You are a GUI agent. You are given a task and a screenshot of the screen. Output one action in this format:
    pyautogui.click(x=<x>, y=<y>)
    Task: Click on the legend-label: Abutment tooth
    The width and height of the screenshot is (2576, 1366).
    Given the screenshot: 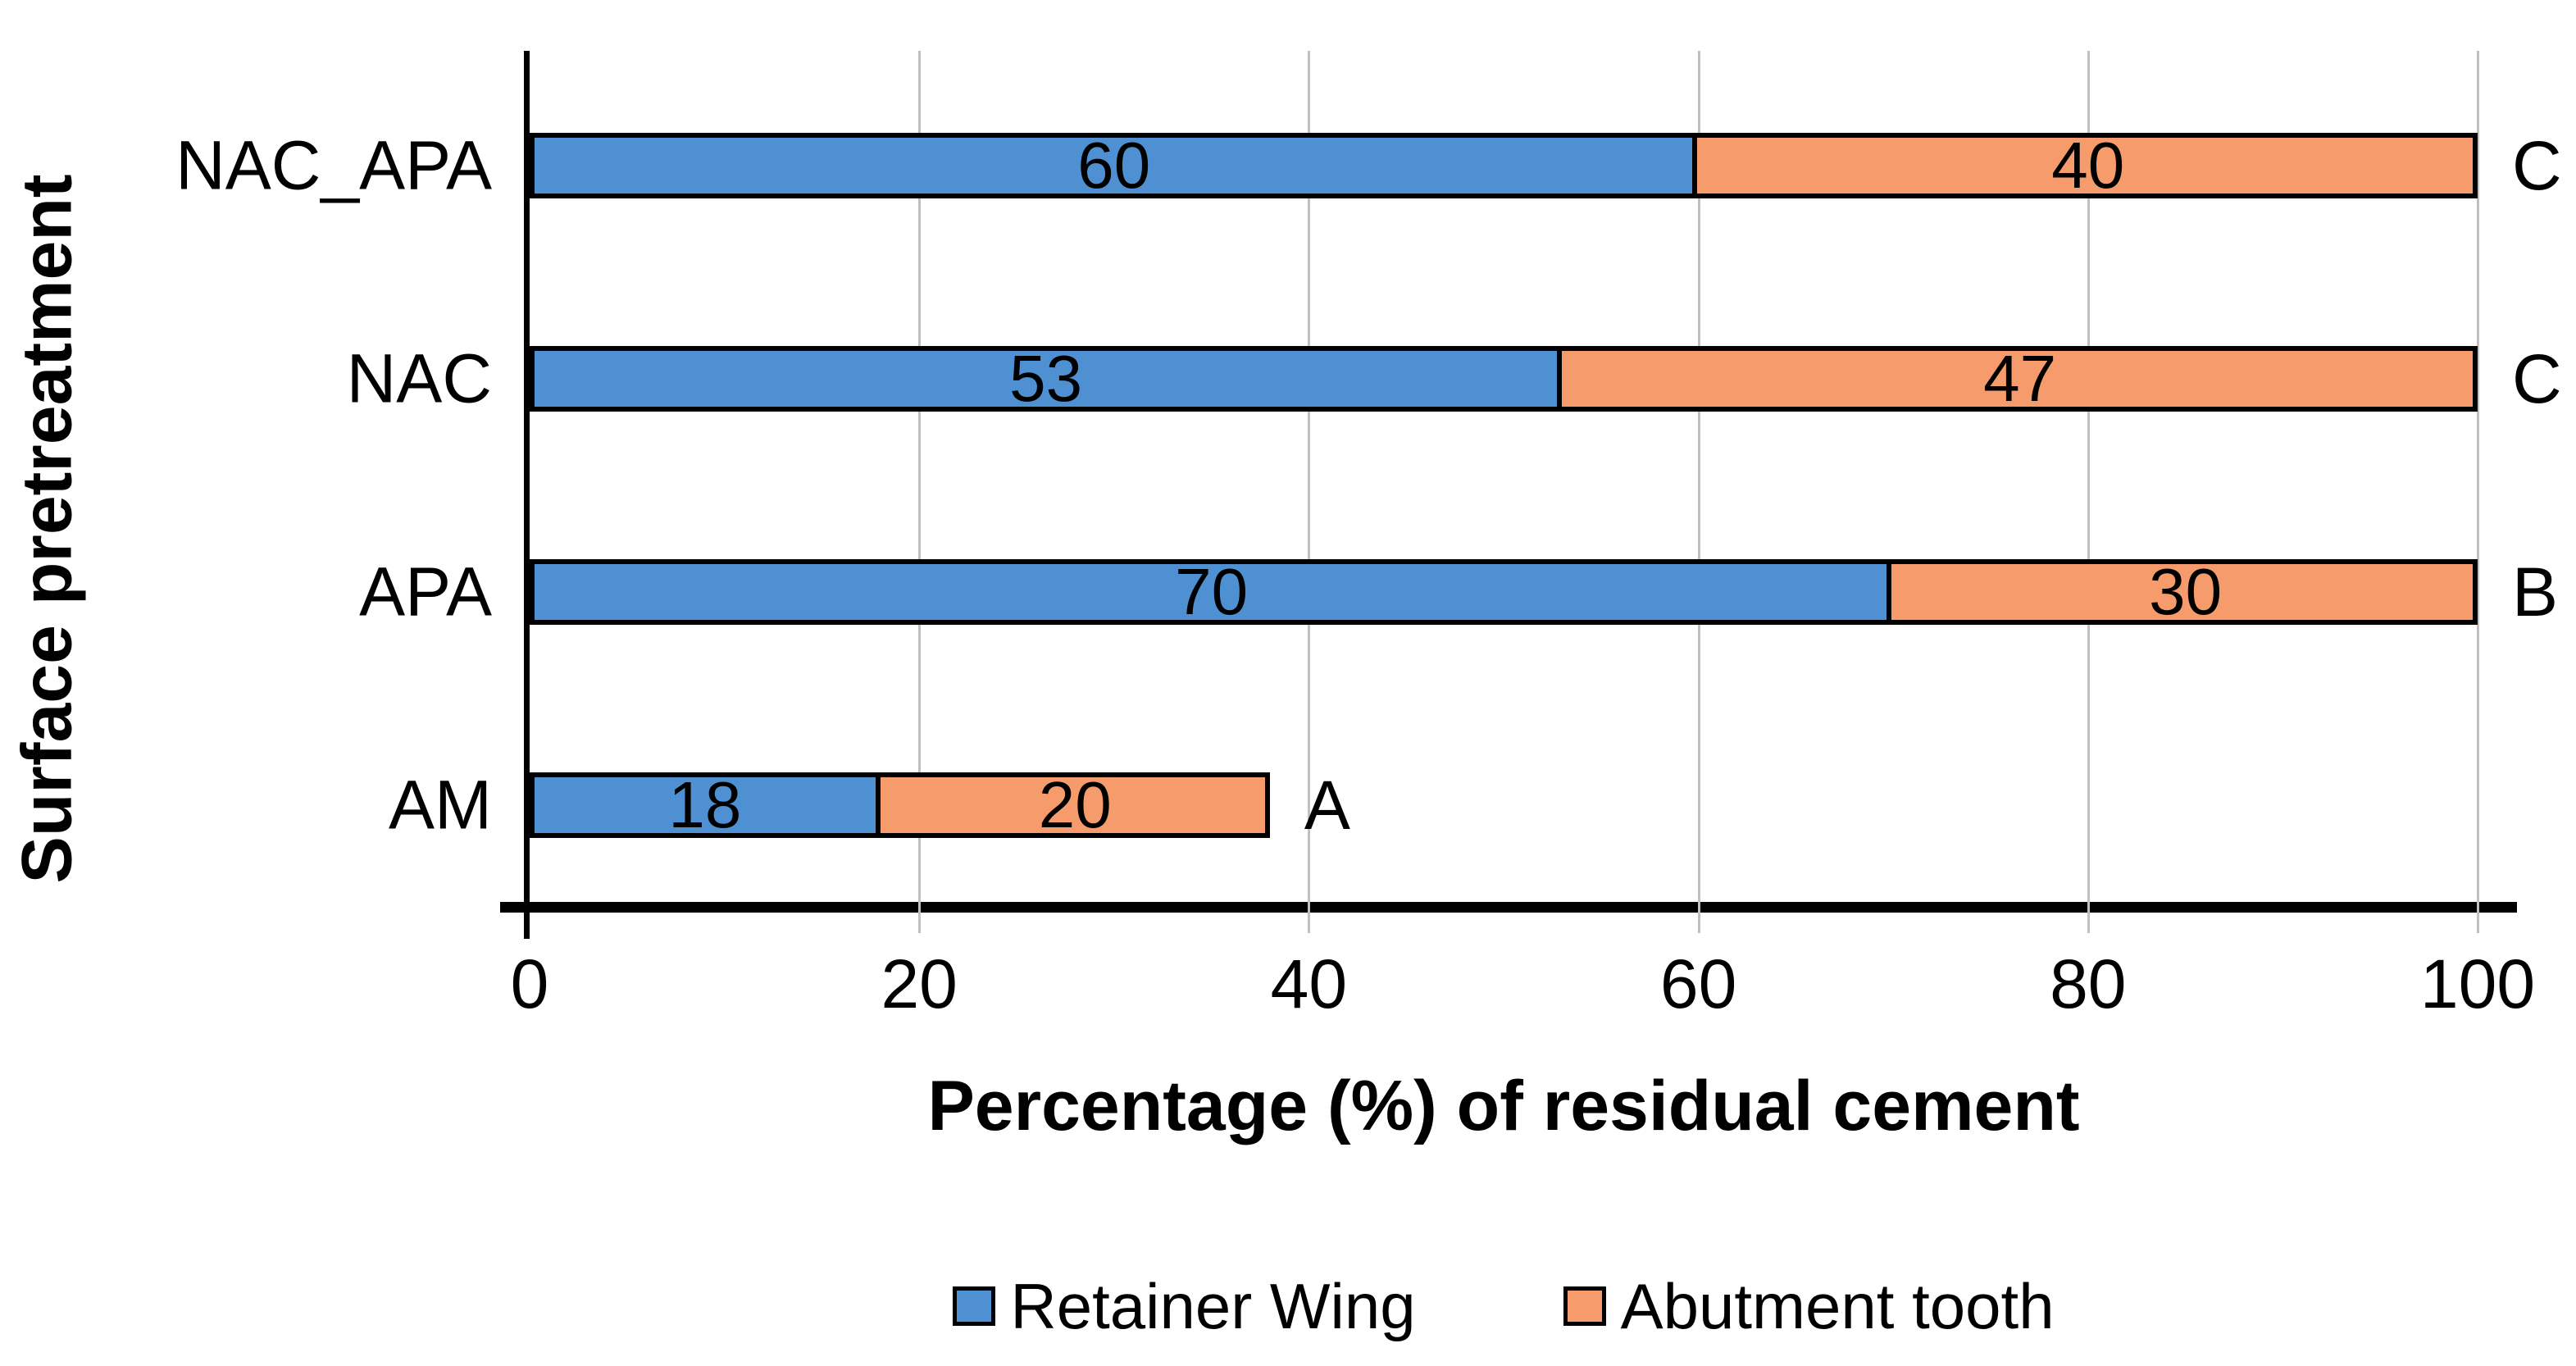 What is the action you would take?
    pyautogui.click(x=1838, y=1306)
    